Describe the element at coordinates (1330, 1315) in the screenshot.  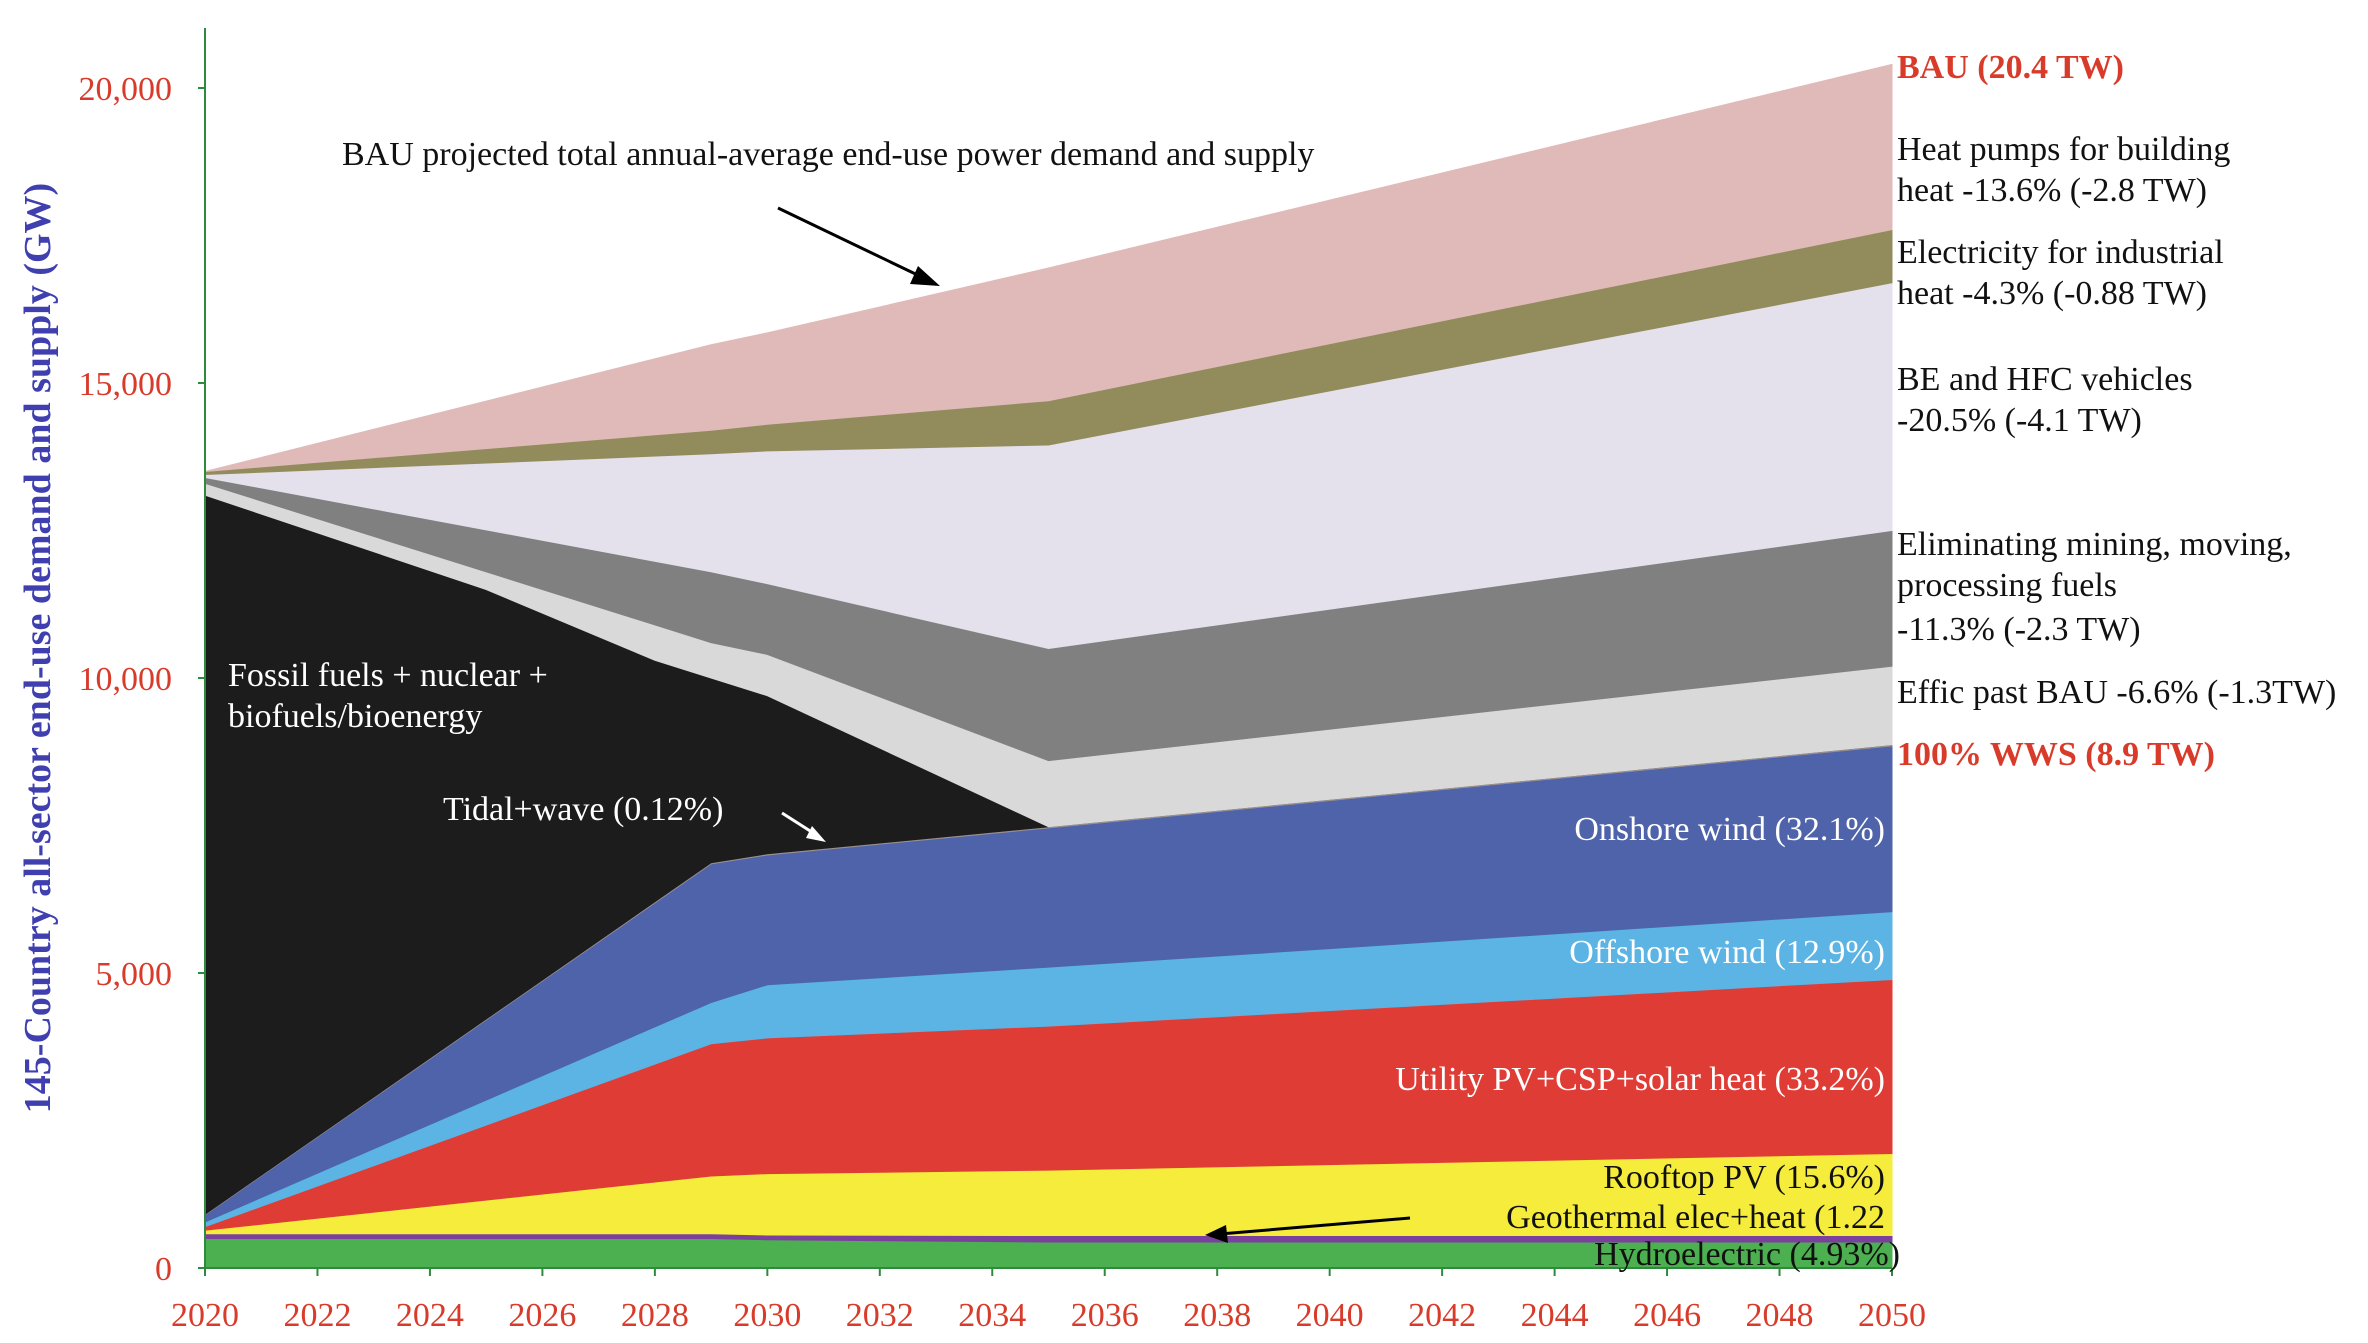
I see `x-tick-label: 2040` at that location.